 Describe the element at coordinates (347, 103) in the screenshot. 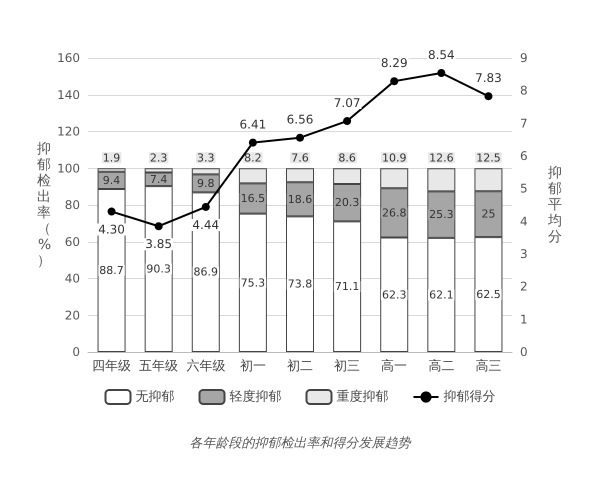

I see `data-label: 7.07` at that location.